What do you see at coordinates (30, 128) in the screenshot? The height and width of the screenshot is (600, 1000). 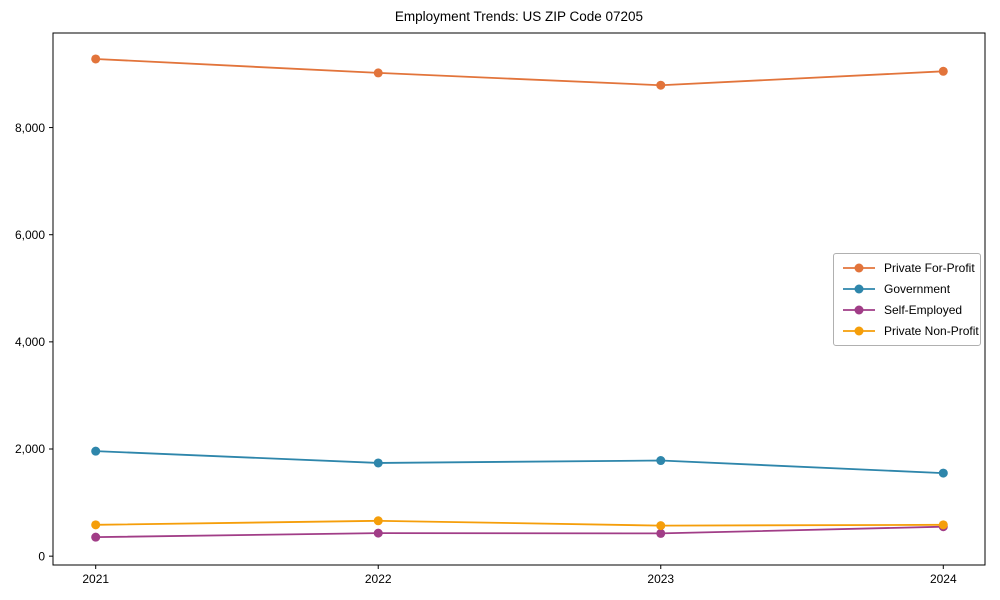 I see `y-tick-label: 8,000` at bounding box center [30, 128].